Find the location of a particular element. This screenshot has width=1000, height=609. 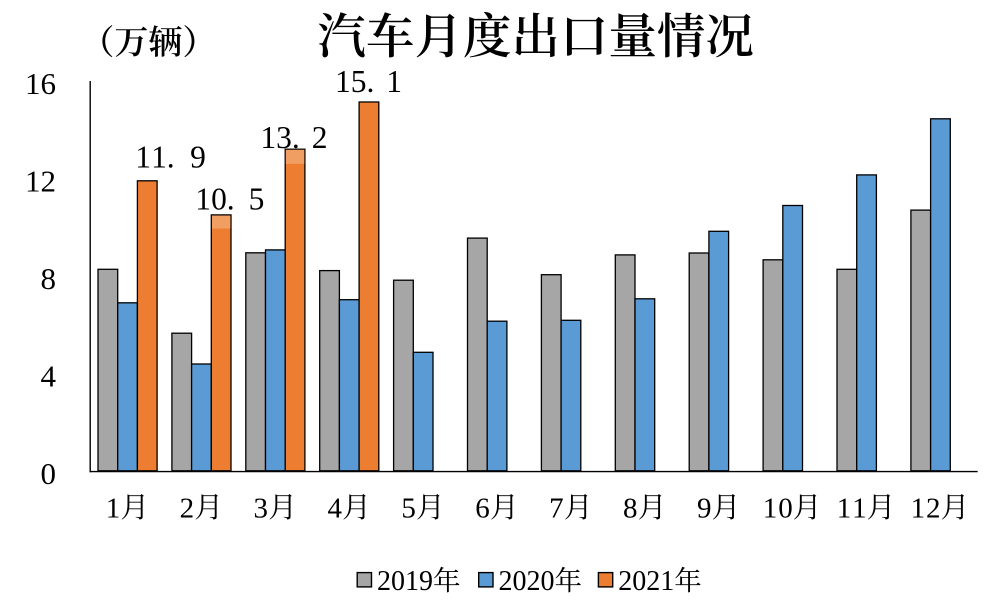

svg-text: 15.1 is located at coordinates (368, 81).